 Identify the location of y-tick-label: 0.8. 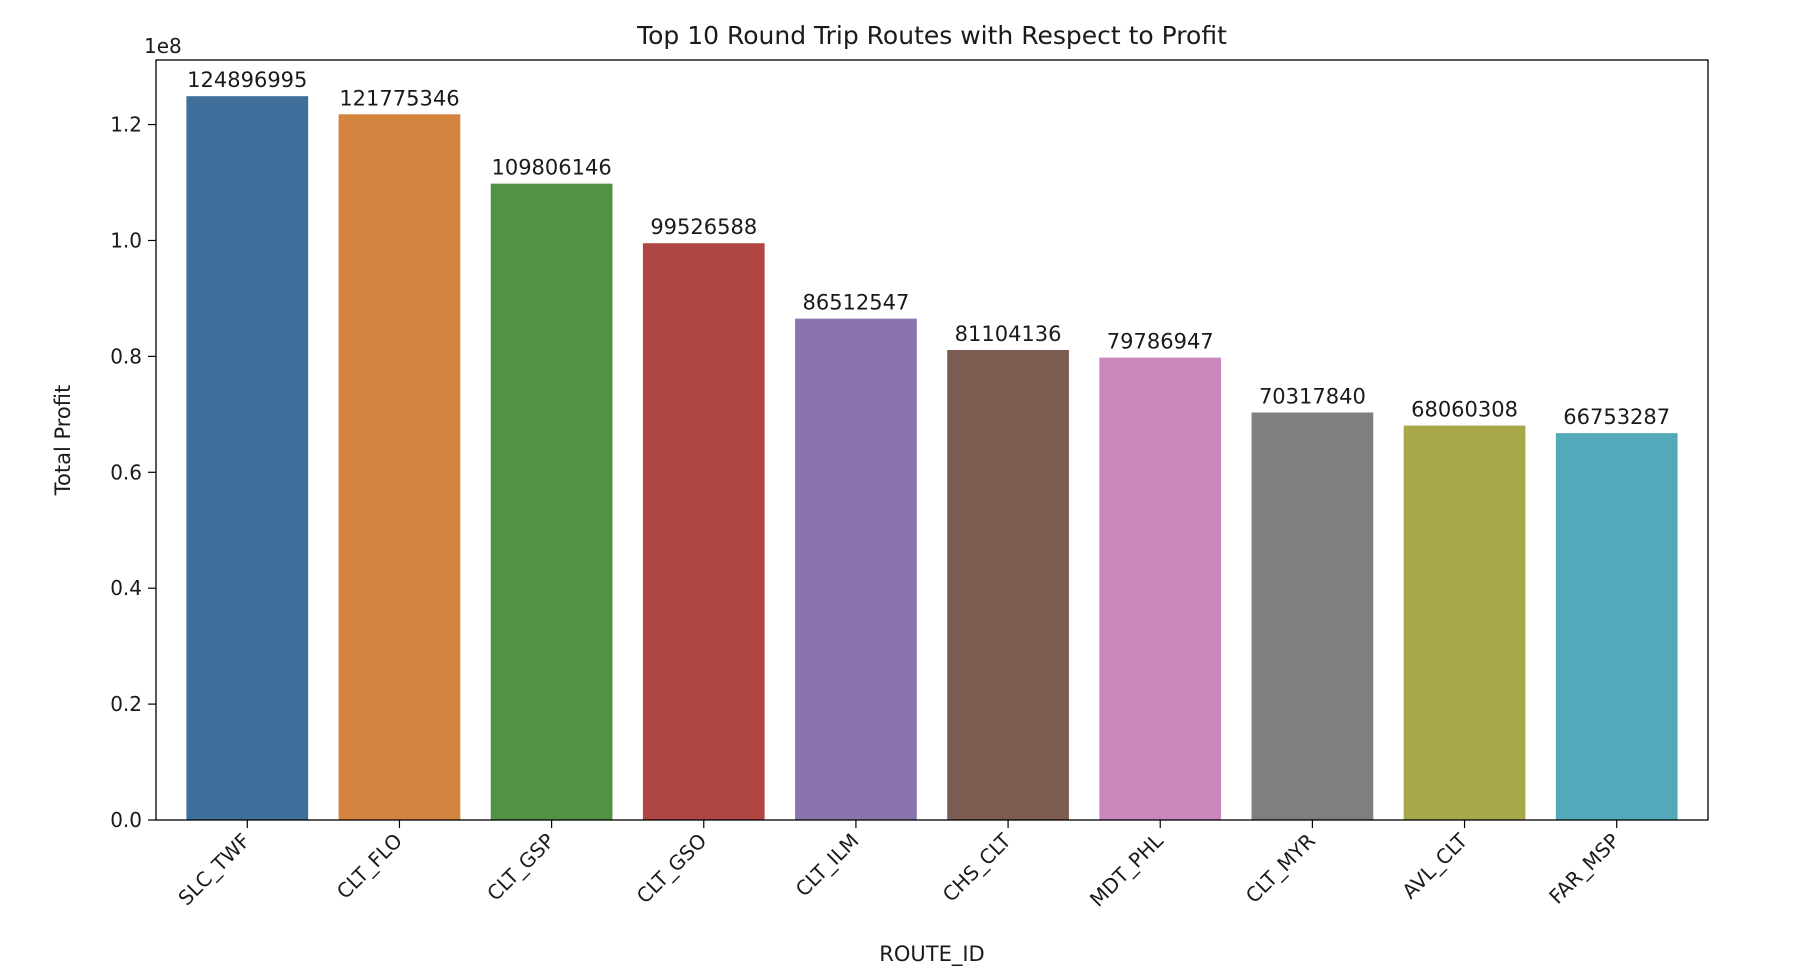
(126, 356).